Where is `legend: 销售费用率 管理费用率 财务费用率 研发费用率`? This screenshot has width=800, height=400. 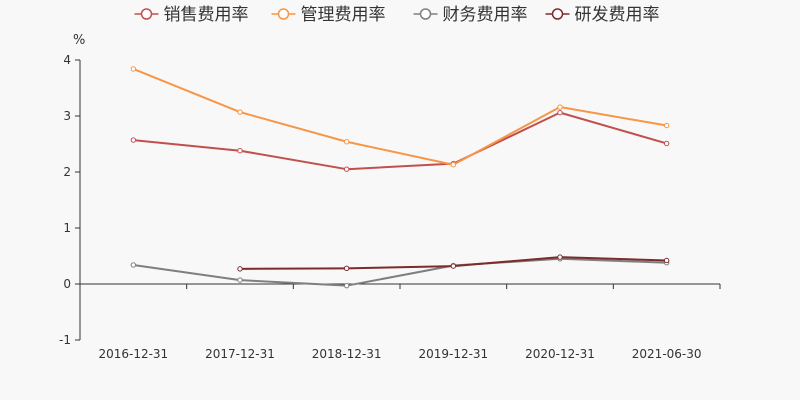 legend: 销售费用率 管理费用率 财务费用率 研发费用率 is located at coordinates (397, 15).